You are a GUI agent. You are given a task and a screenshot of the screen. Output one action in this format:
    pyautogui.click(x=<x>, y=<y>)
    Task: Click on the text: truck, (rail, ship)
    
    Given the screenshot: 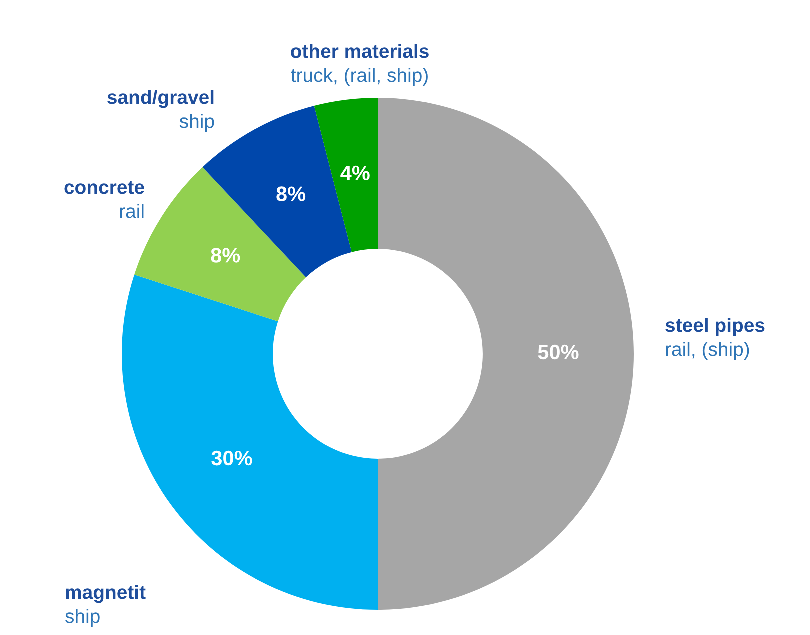 What is the action you would take?
    pyautogui.click(x=359, y=77)
    